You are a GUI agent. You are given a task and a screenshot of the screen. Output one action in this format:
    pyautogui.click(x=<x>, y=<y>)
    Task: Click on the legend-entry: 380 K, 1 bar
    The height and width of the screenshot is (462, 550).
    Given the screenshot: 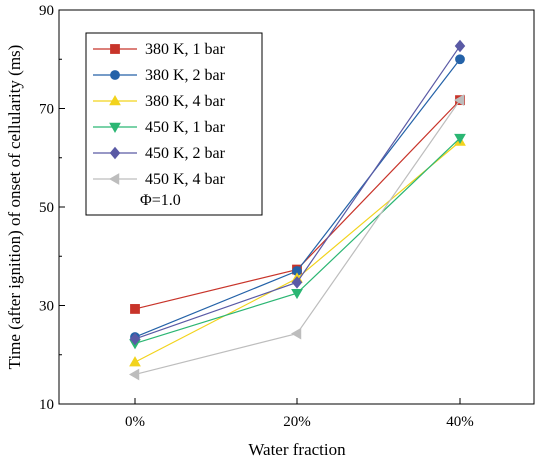 What is the action you would take?
    pyautogui.click(x=159, y=49)
    